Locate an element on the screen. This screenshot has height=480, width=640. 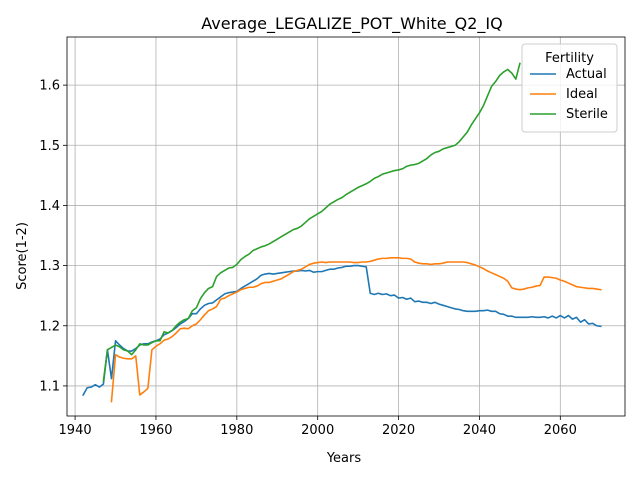
x-tick-label: 2000 is located at coordinates (317, 430).